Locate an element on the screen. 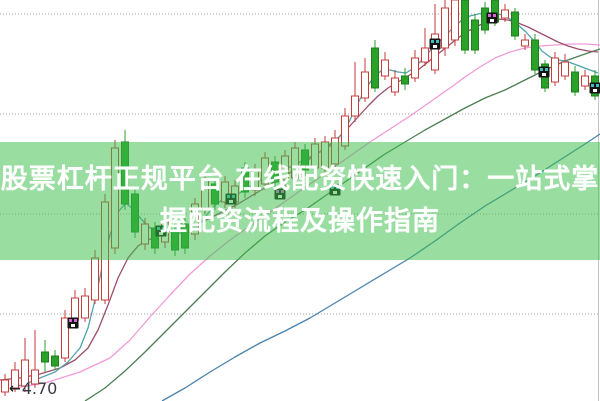  banner-title-line-2: 握配资流程及操作指南 is located at coordinates (300, 221).